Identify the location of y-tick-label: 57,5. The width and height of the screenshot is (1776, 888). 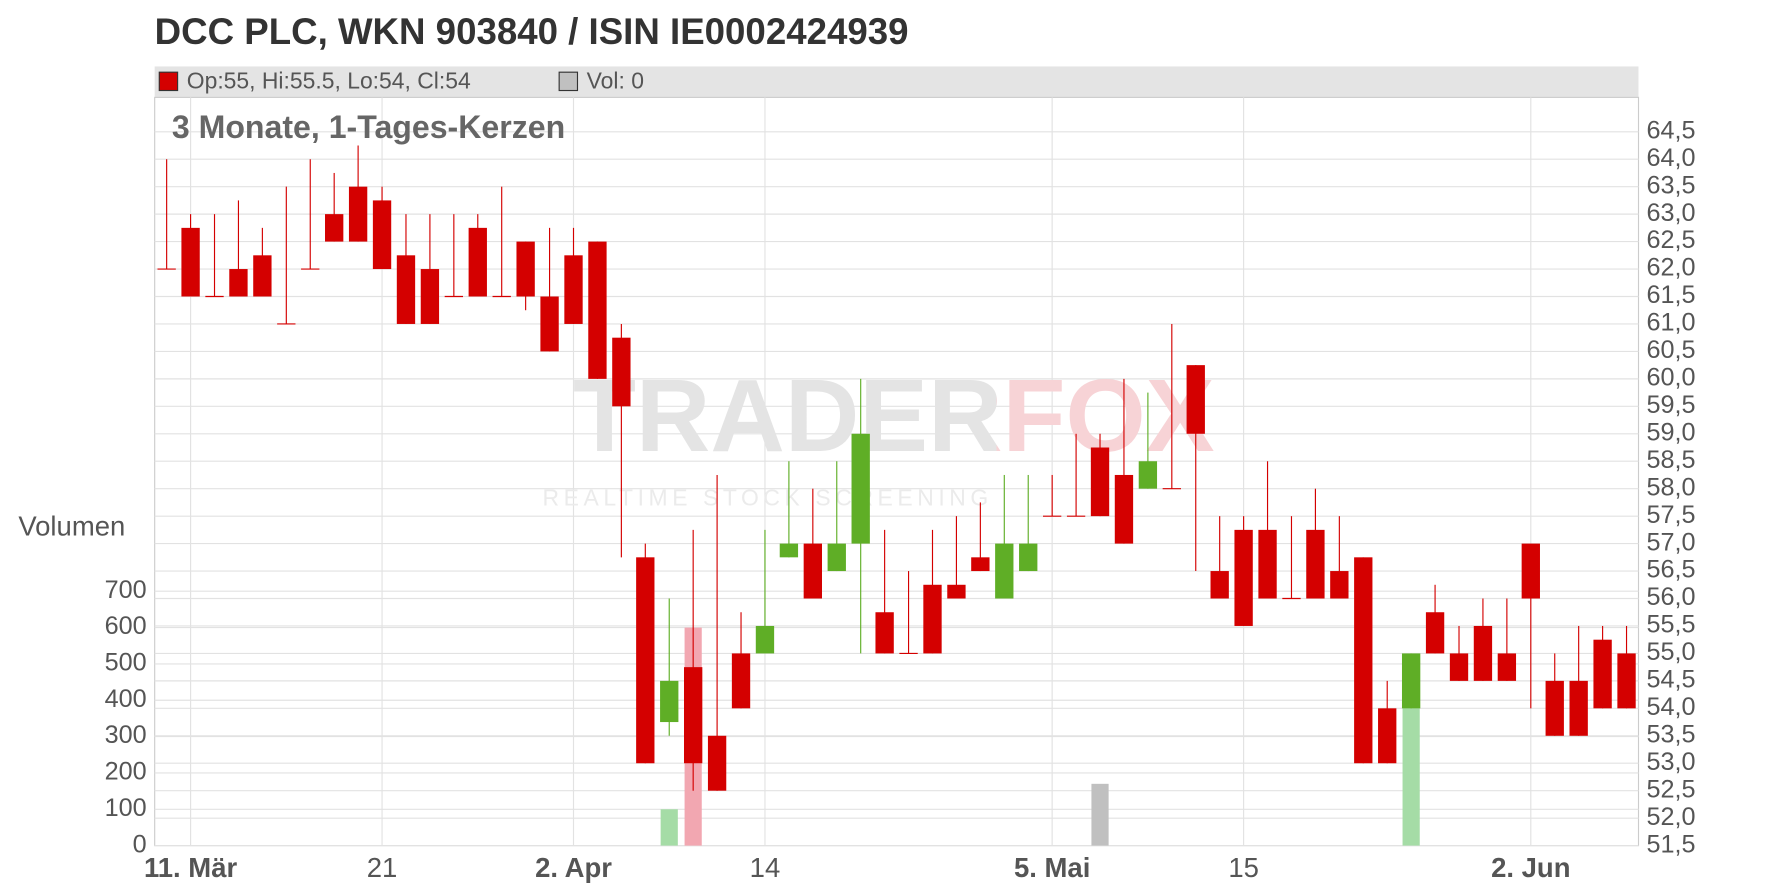
(1671, 515).